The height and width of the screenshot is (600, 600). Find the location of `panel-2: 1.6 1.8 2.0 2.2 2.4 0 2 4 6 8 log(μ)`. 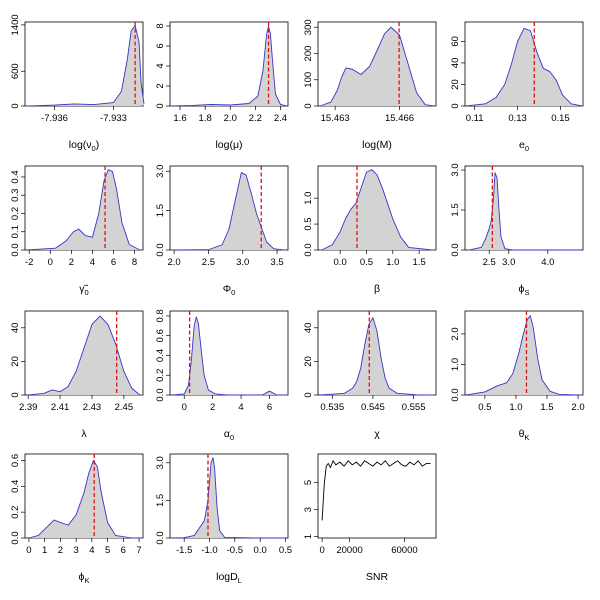

panel-2: 1.6 1.8 2.0 2.2 2.4 0 2 4 6 8 log(μ) is located at coordinates (222, 86).